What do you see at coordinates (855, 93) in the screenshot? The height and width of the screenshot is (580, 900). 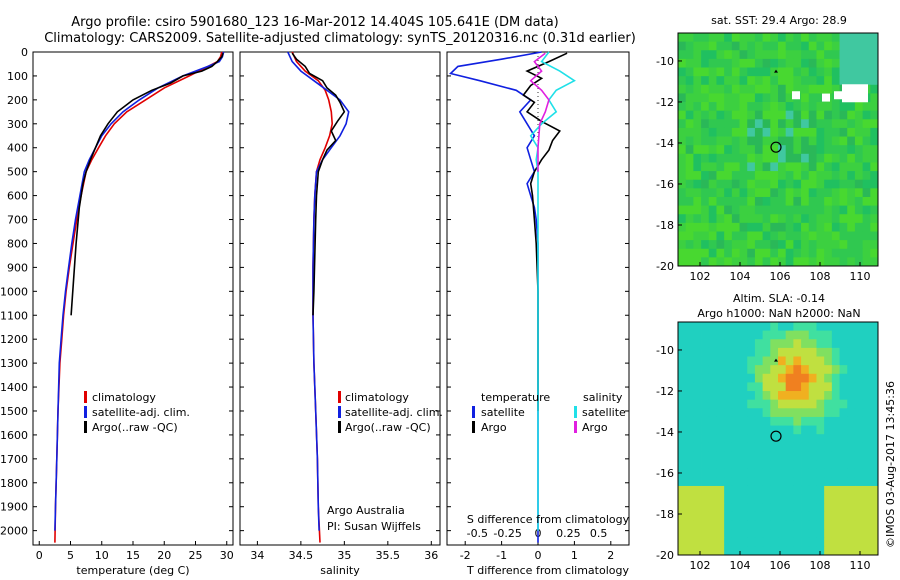 I see `missing-data-patch` at bounding box center [855, 93].